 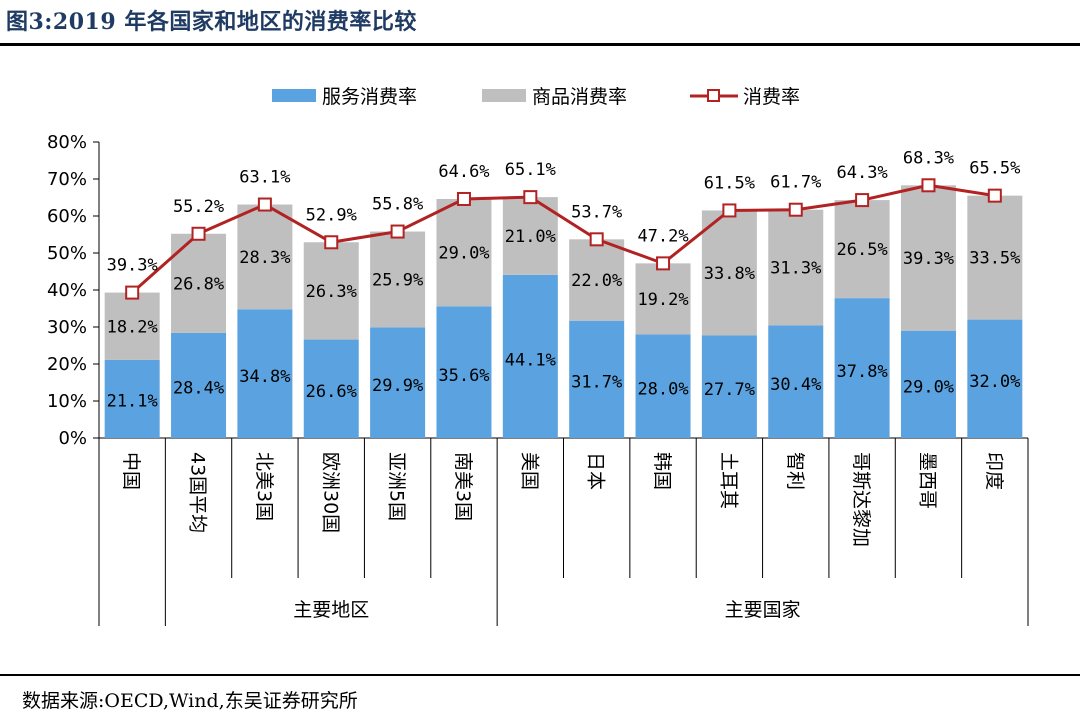 I want to click on label-goods: 26.3%, so click(x=331, y=292).